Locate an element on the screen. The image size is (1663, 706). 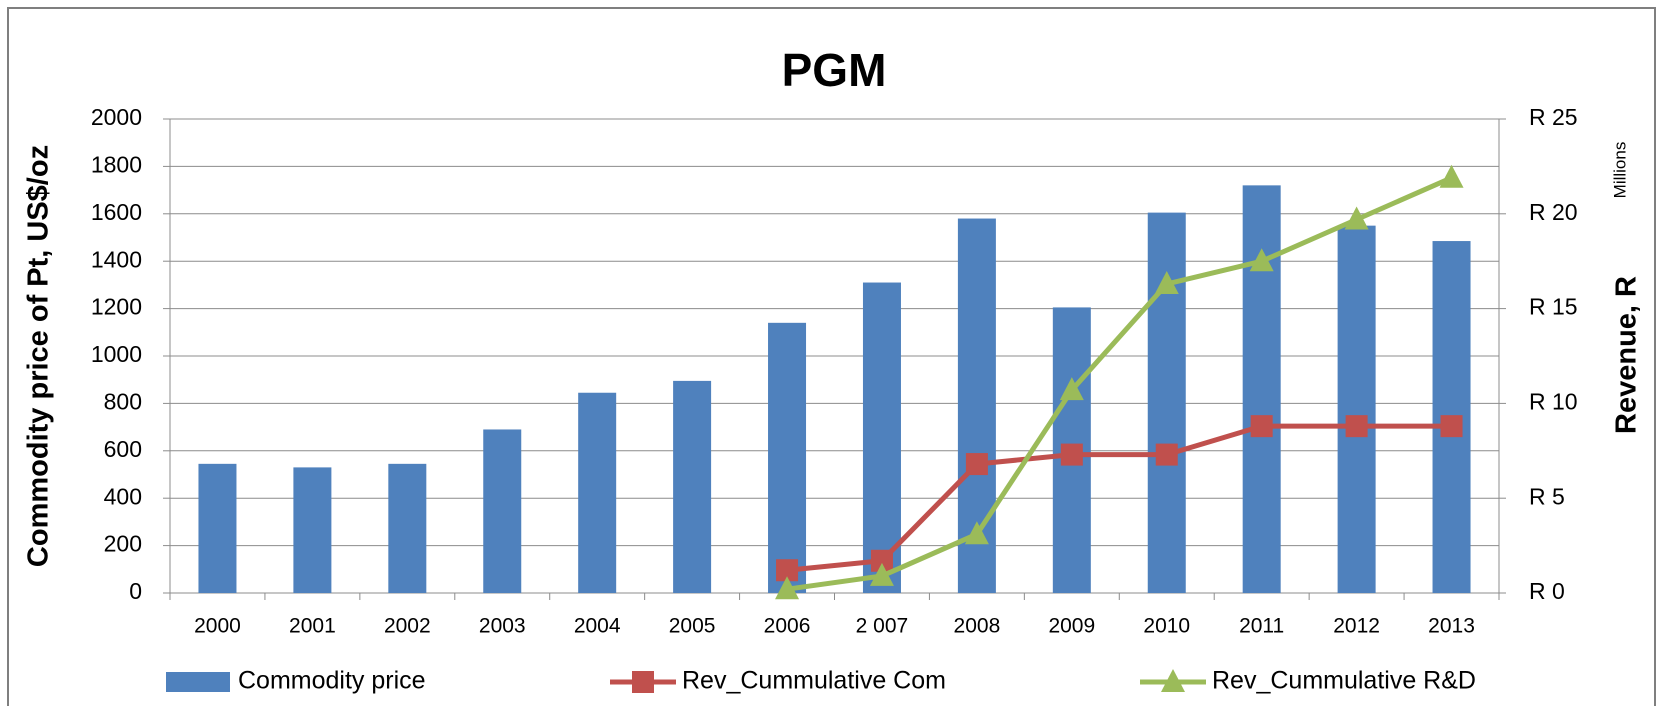
y-tick-label: 200 is located at coordinates (123, 544).